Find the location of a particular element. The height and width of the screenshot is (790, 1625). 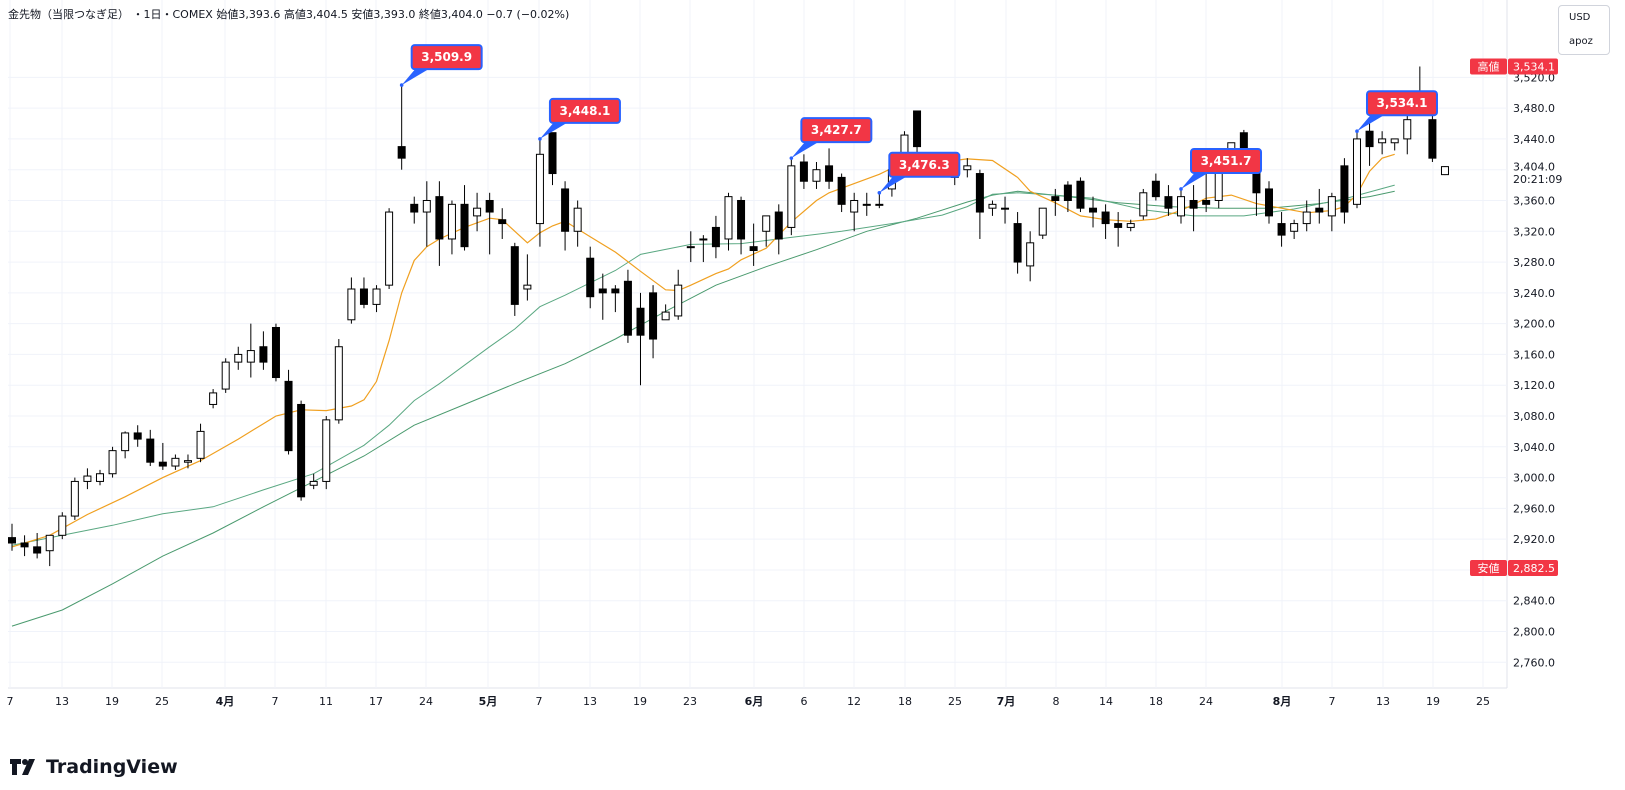

x-tick-label: 8月 is located at coordinates (1282, 701).